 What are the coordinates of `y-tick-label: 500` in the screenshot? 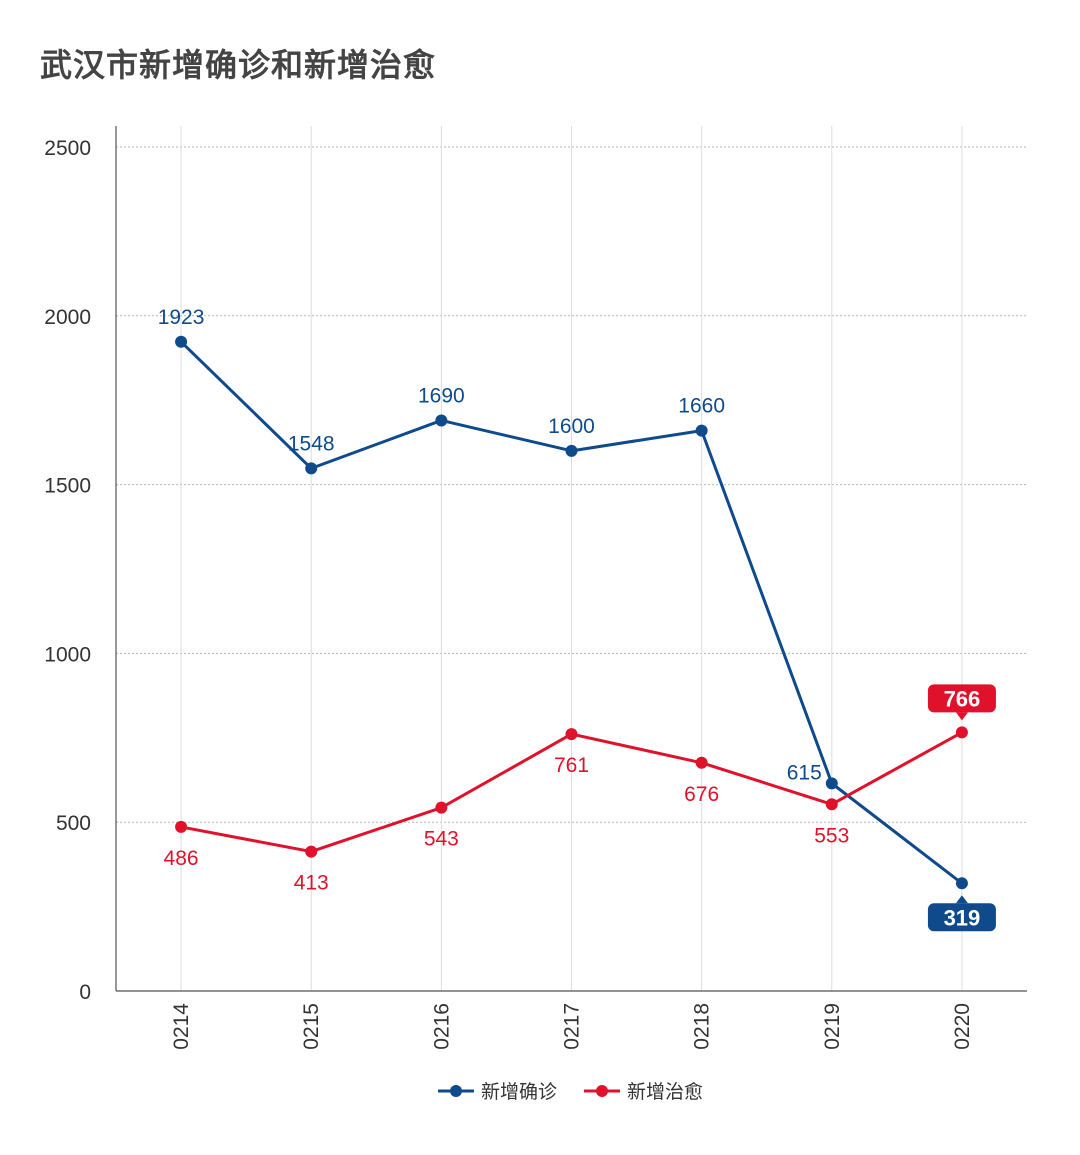 It's located at (73, 823).